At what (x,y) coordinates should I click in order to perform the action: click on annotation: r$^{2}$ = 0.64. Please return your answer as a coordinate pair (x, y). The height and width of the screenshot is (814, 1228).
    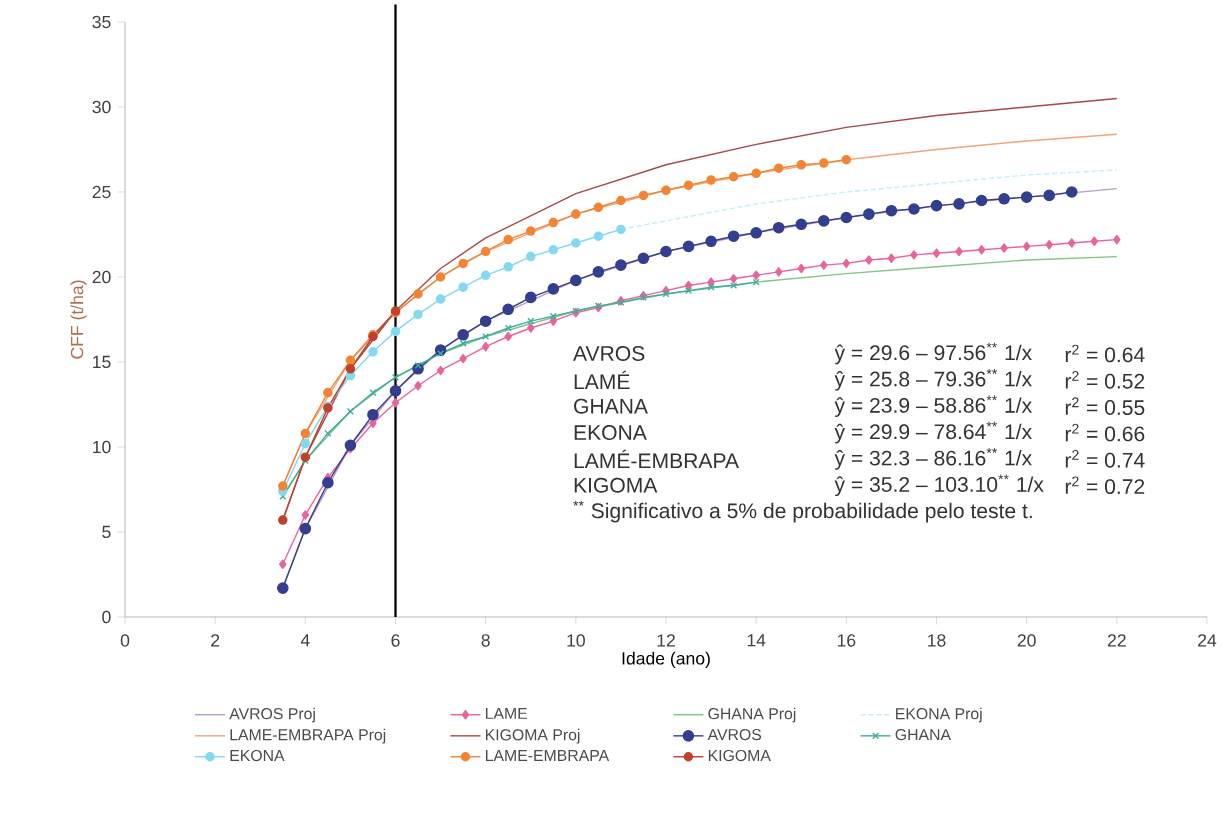
    Looking at the image, I should click on (1105, 353).